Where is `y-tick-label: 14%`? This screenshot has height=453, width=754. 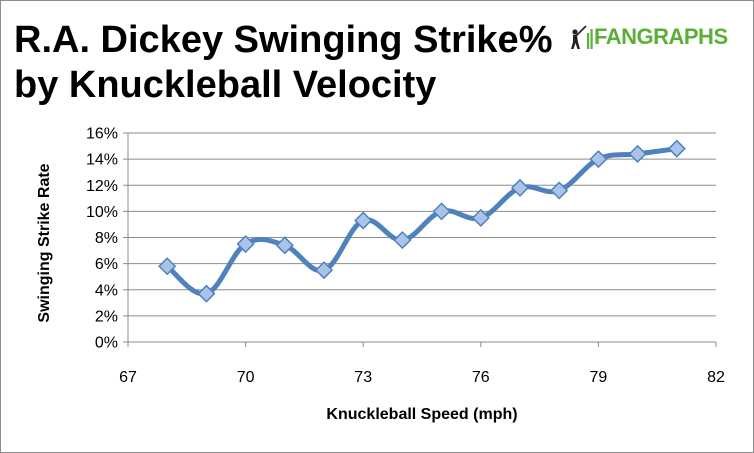 y-tick-label: 14% is located at coordinates (102, 160).